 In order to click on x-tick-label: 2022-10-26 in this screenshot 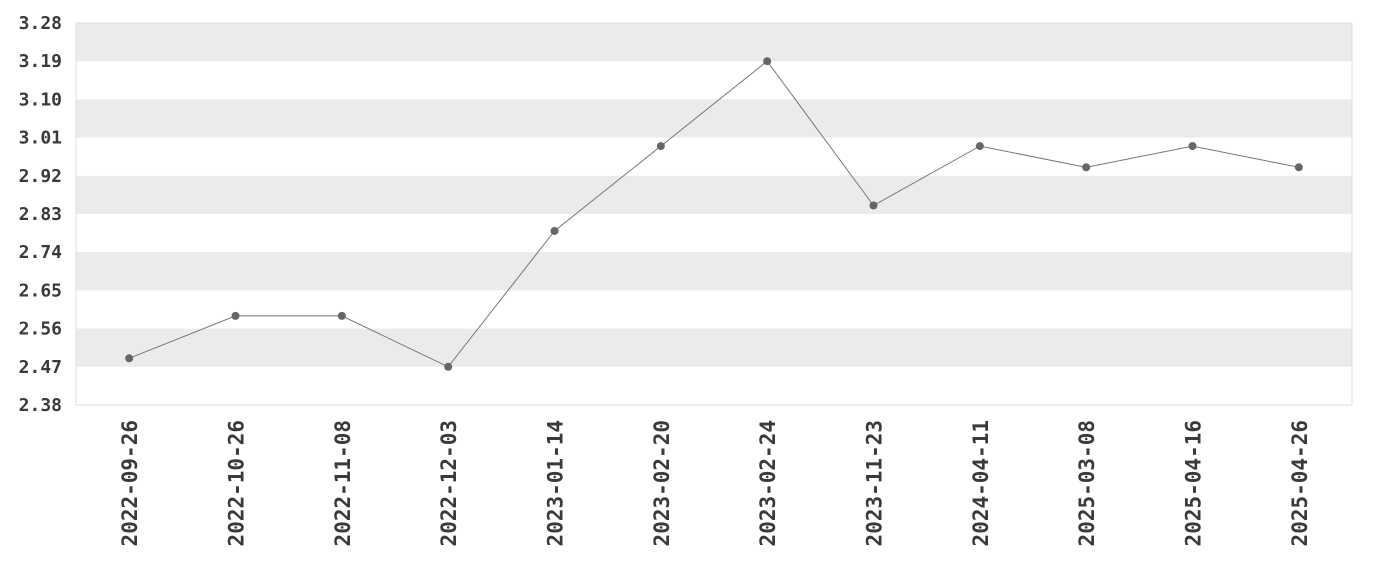, I will do `click(237, 483)`.